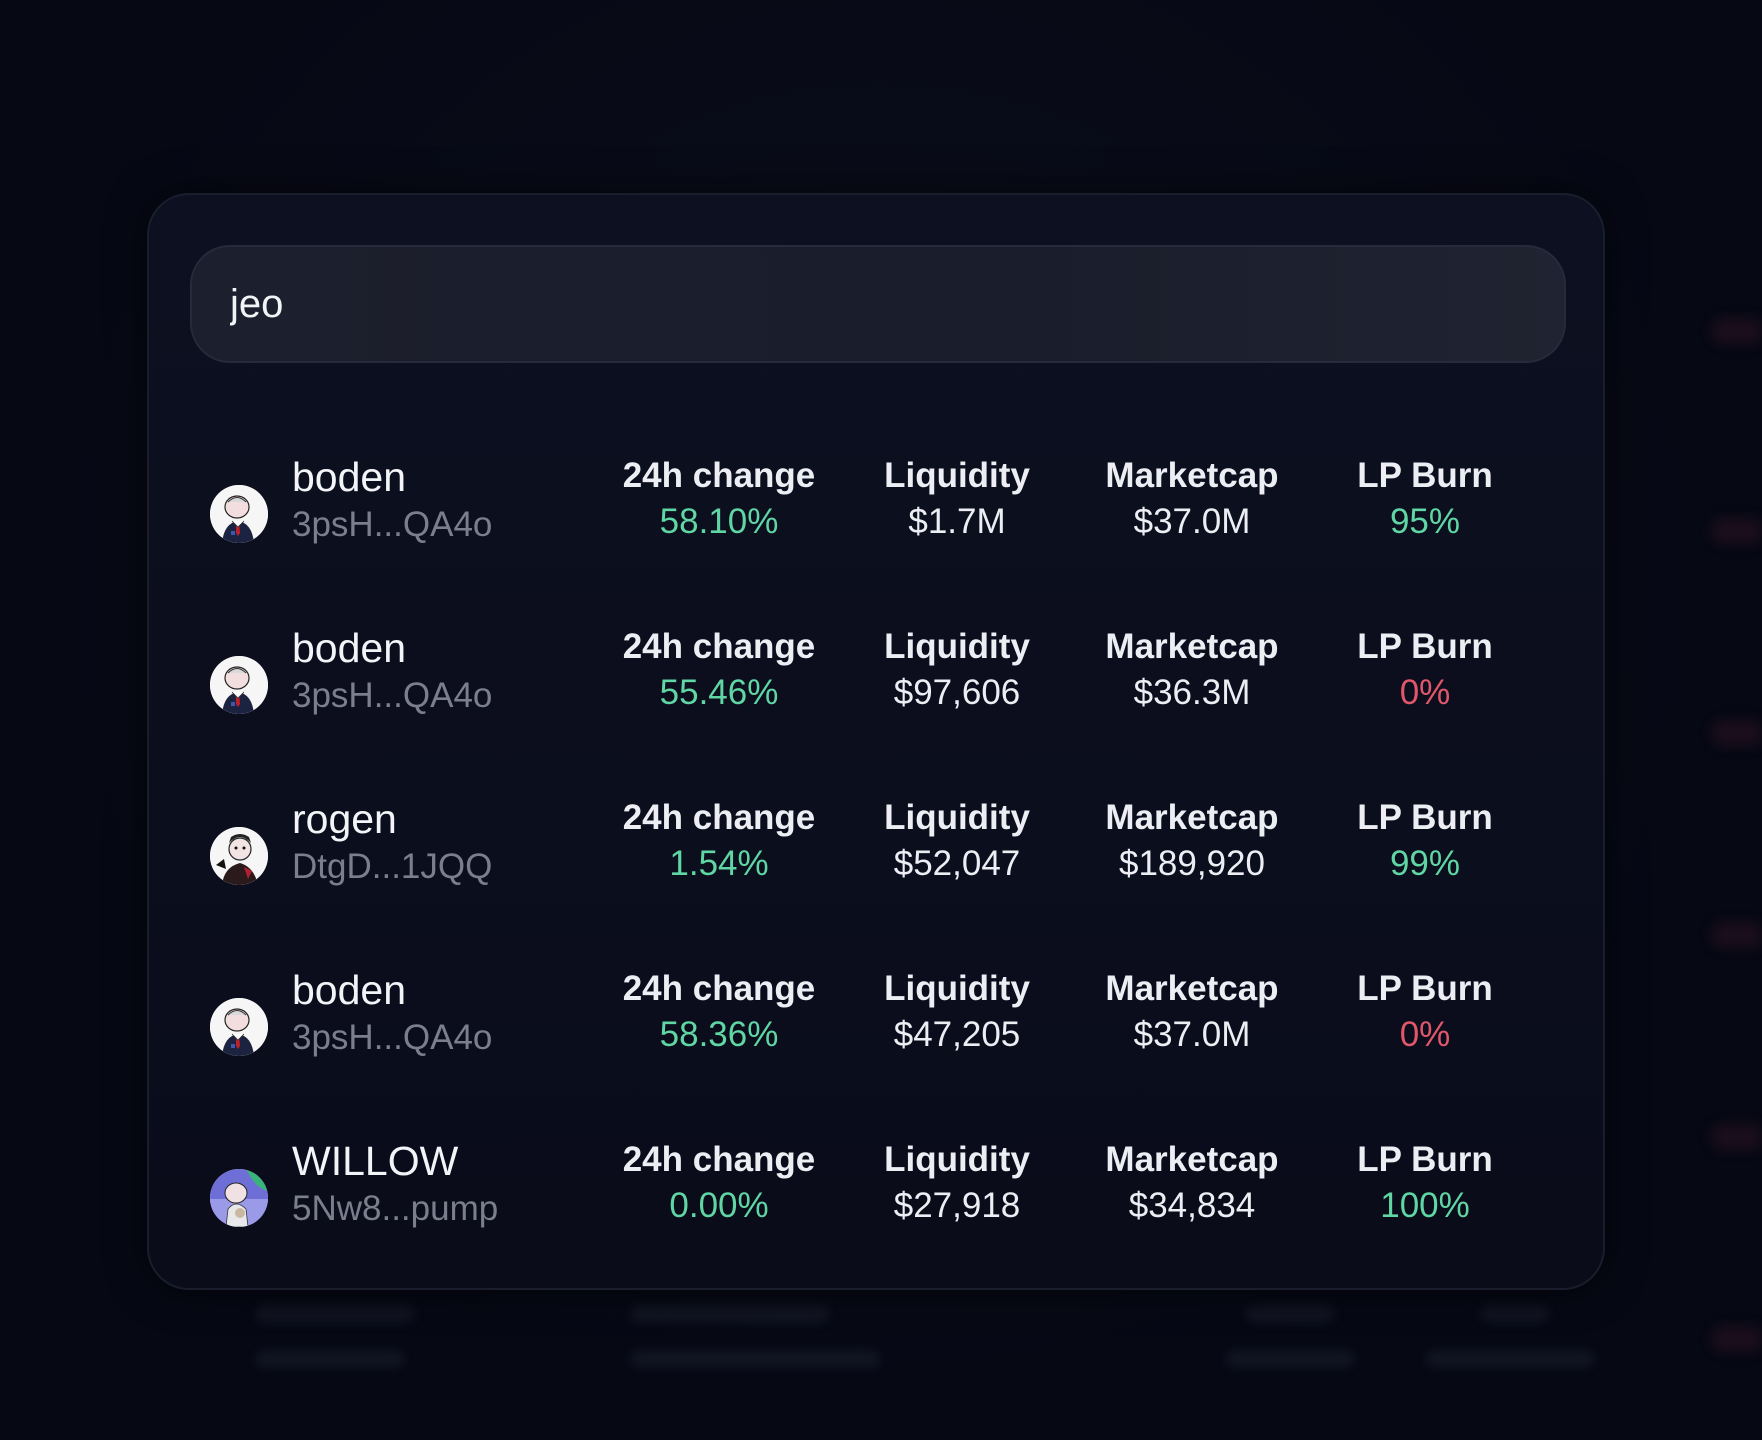  What do you see at coordinates (719, 692) in the screenshot?
I see `change-value: 55.46%` at bounding box center [719, 692].